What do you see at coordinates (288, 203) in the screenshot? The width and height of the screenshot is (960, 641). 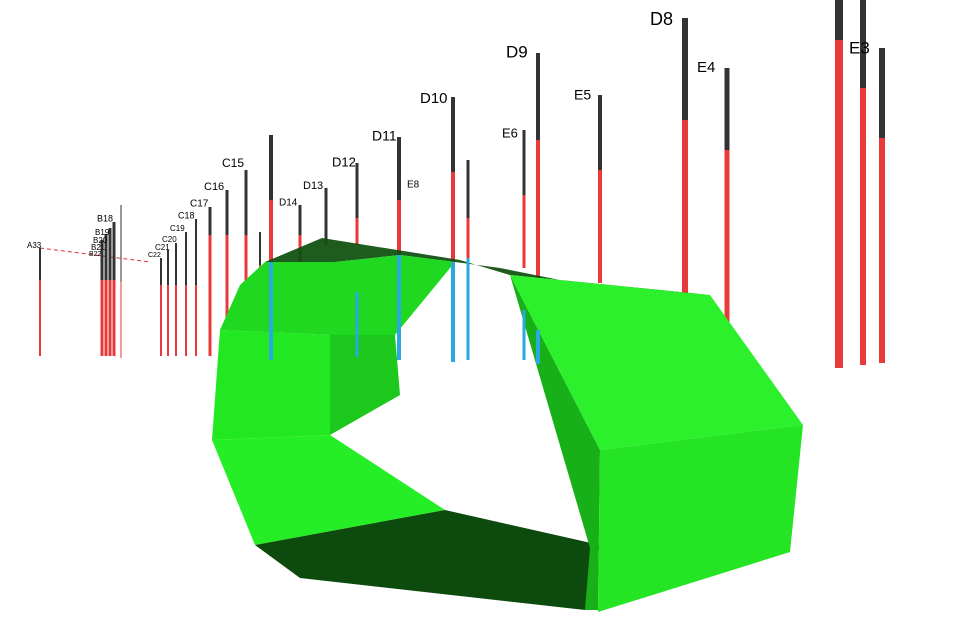 I see `borehole-label: D14` at bounding box center [288, 203].